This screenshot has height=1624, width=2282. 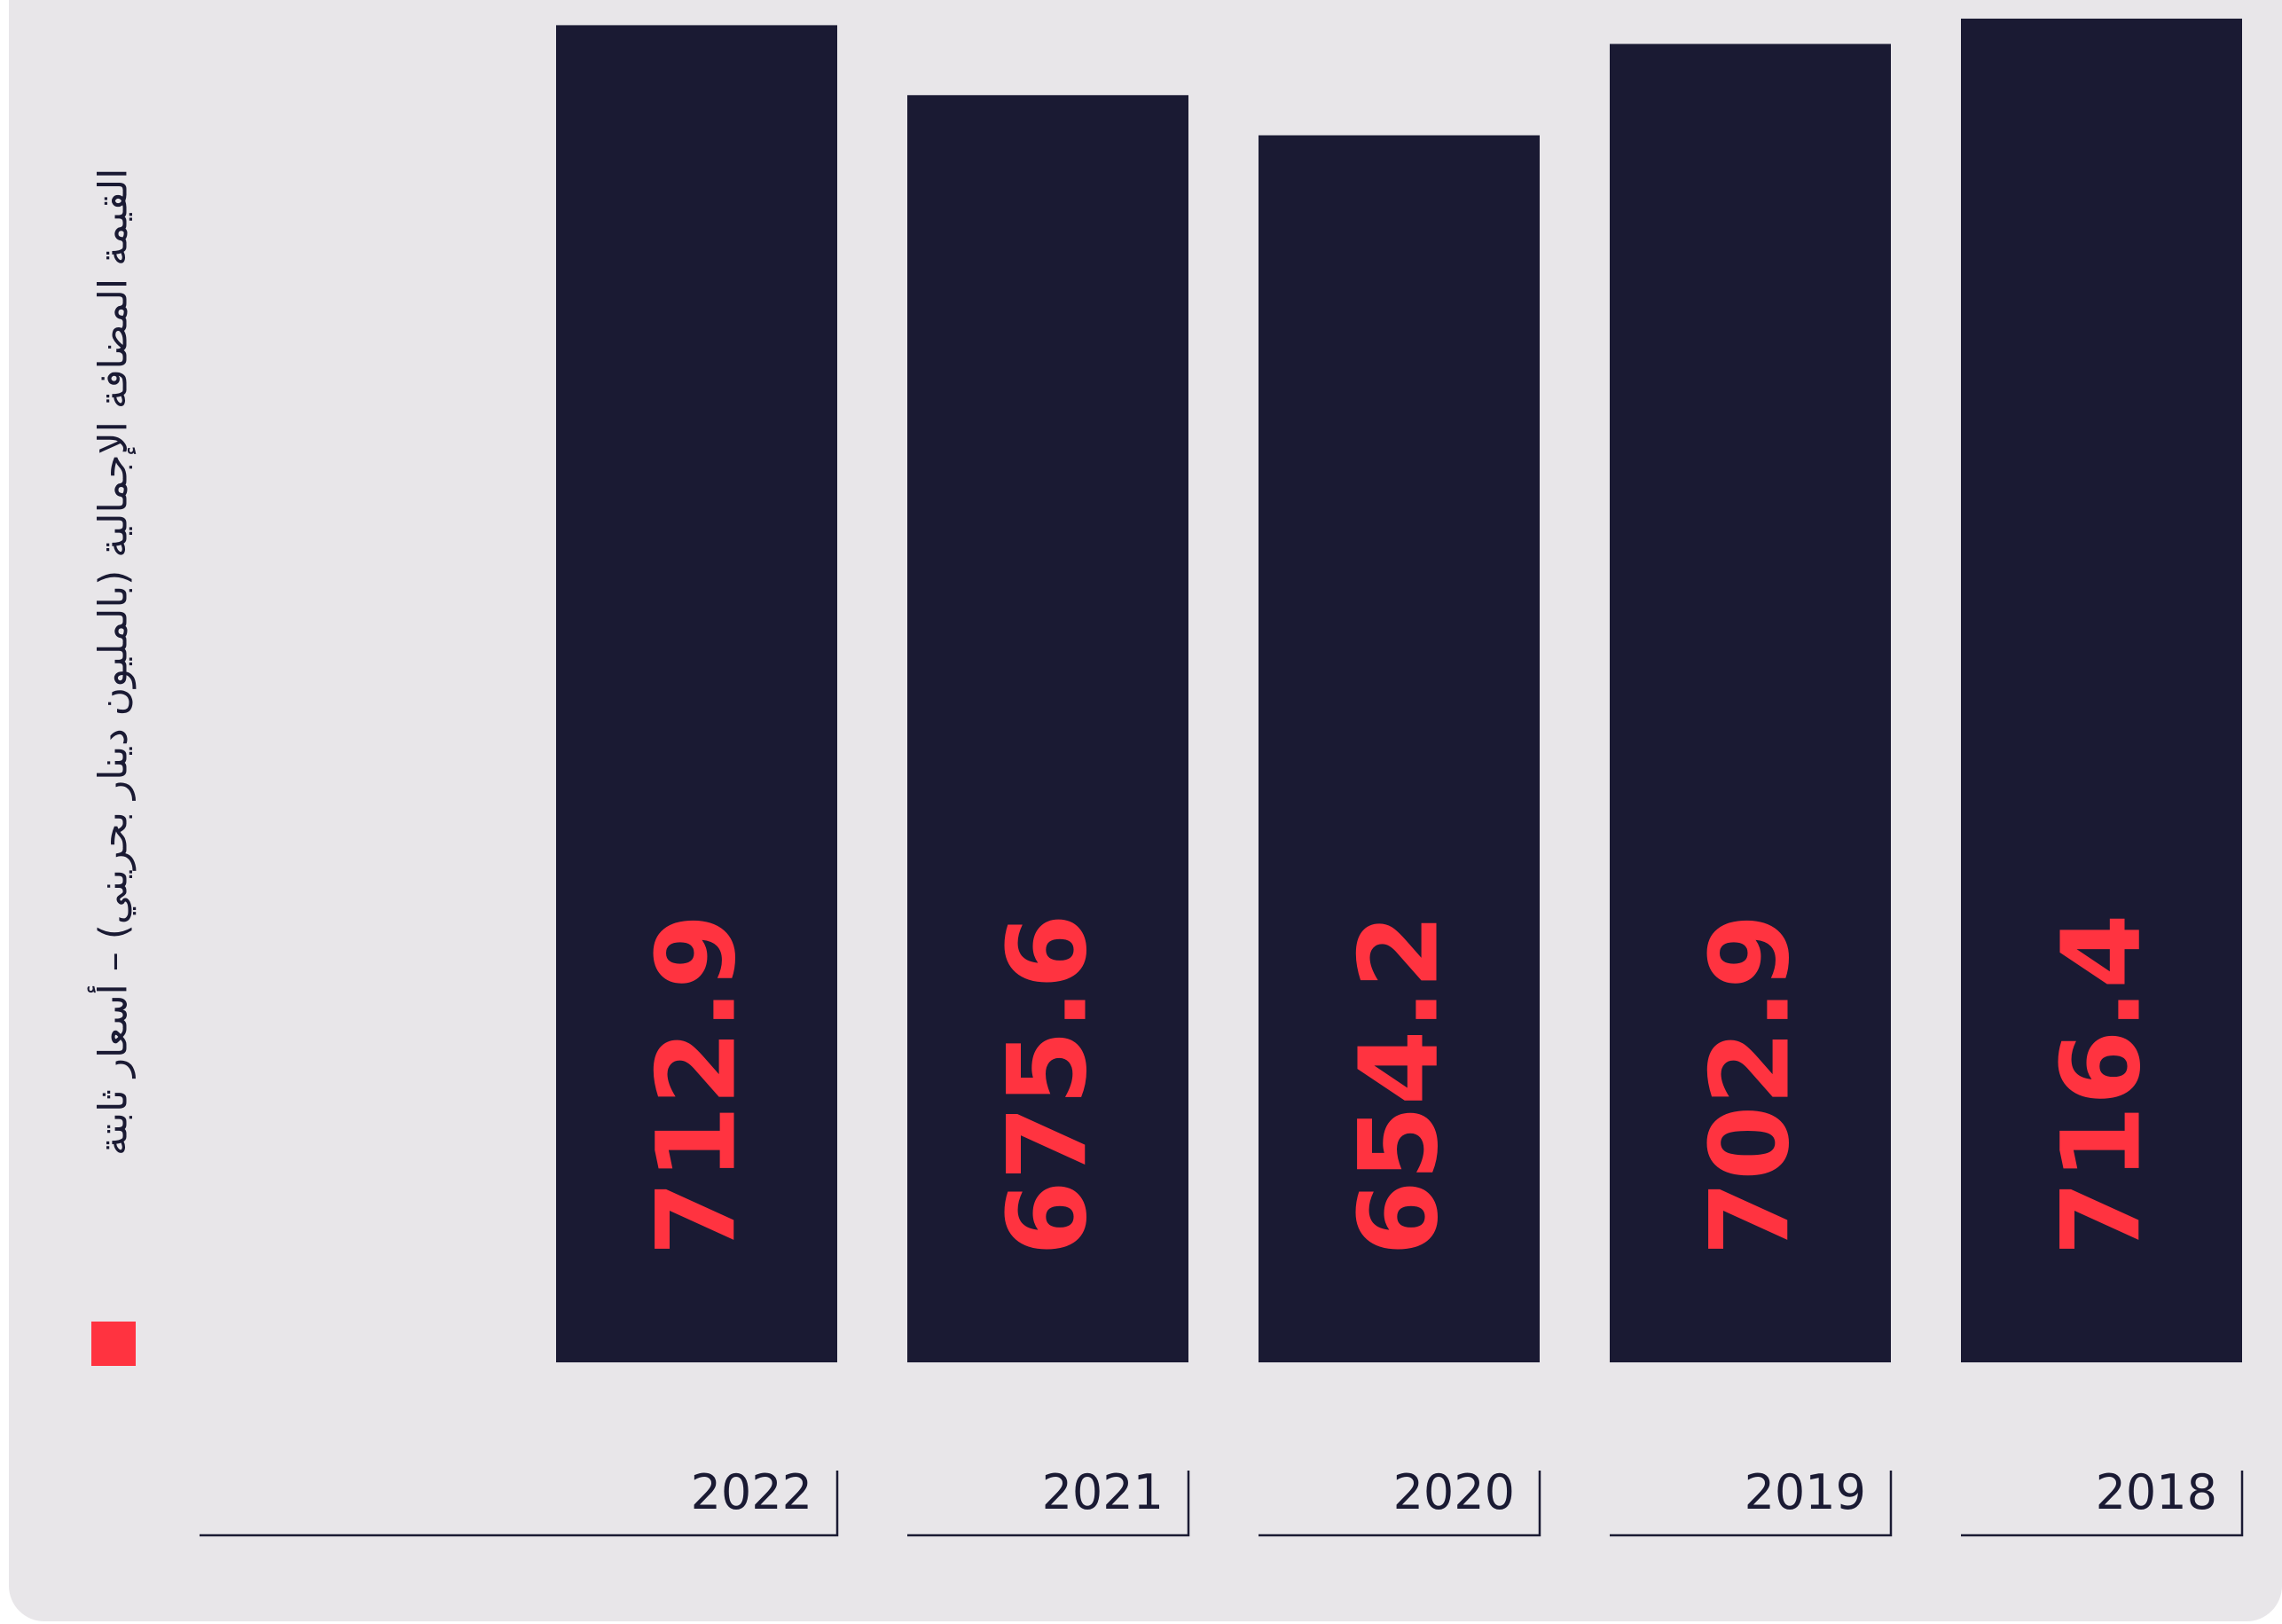 What do you see at coordinates (2101, 691) in the screenshot?
I see `bar-2018` at bounding box center [2101, 691].